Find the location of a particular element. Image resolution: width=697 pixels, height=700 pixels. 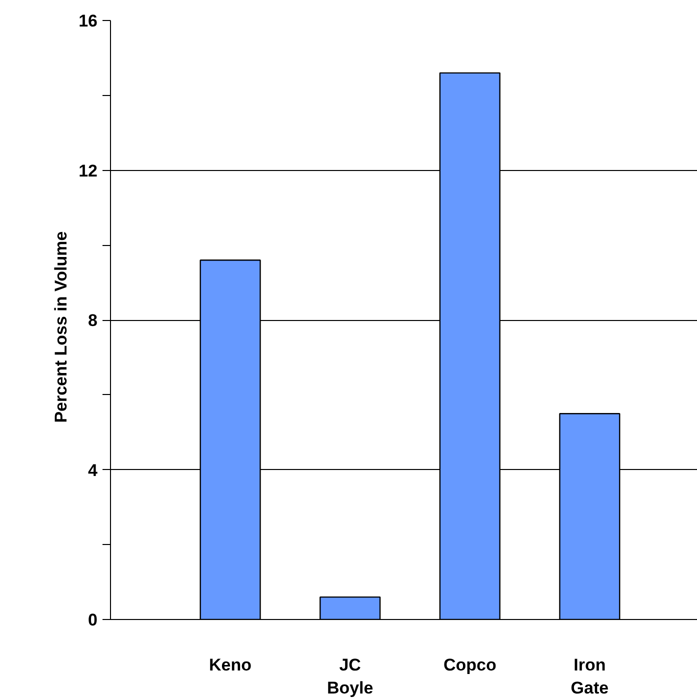

x-tick-label: Copco is located at coordinates (469, 665).